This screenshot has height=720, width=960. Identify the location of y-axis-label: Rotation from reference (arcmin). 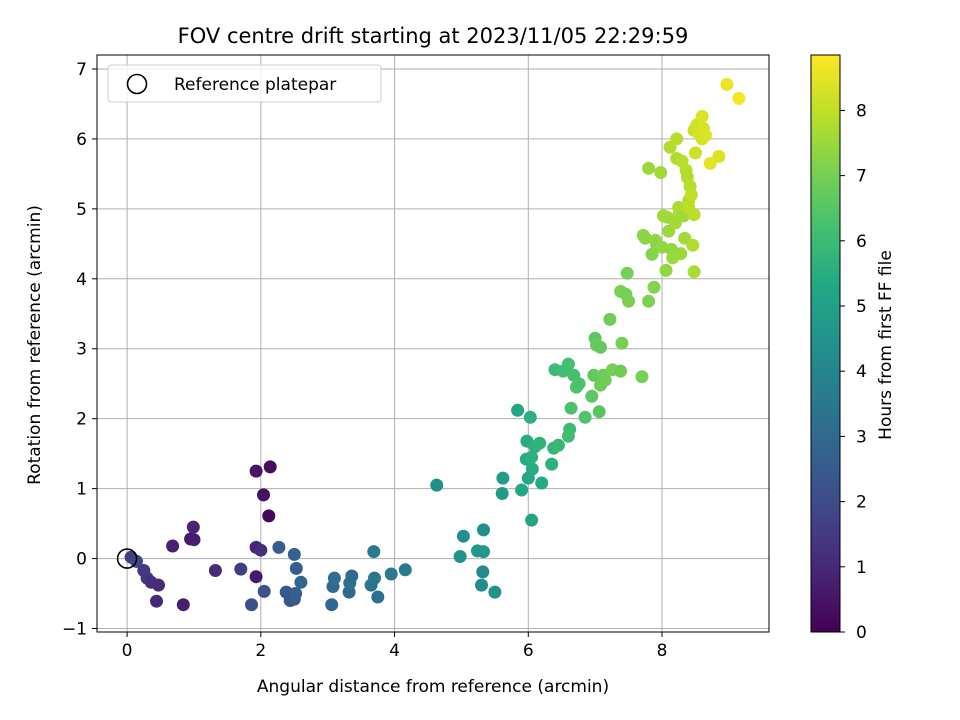
(35, 345).